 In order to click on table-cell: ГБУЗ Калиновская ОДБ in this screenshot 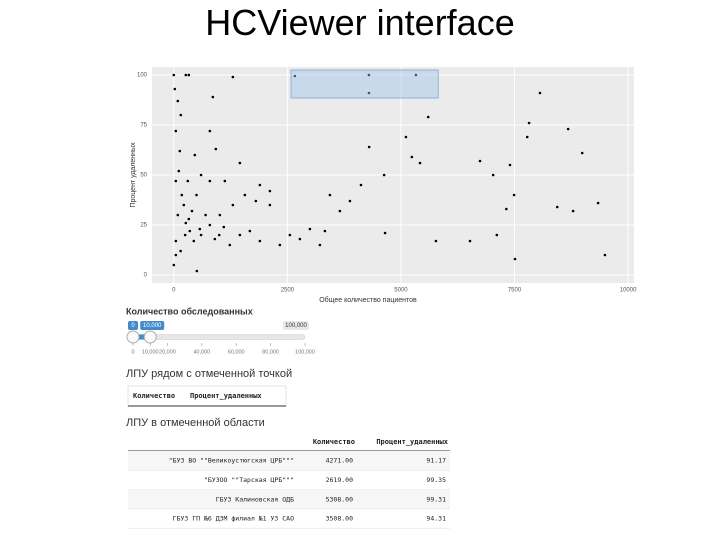, I will do `click(255, 499)`.